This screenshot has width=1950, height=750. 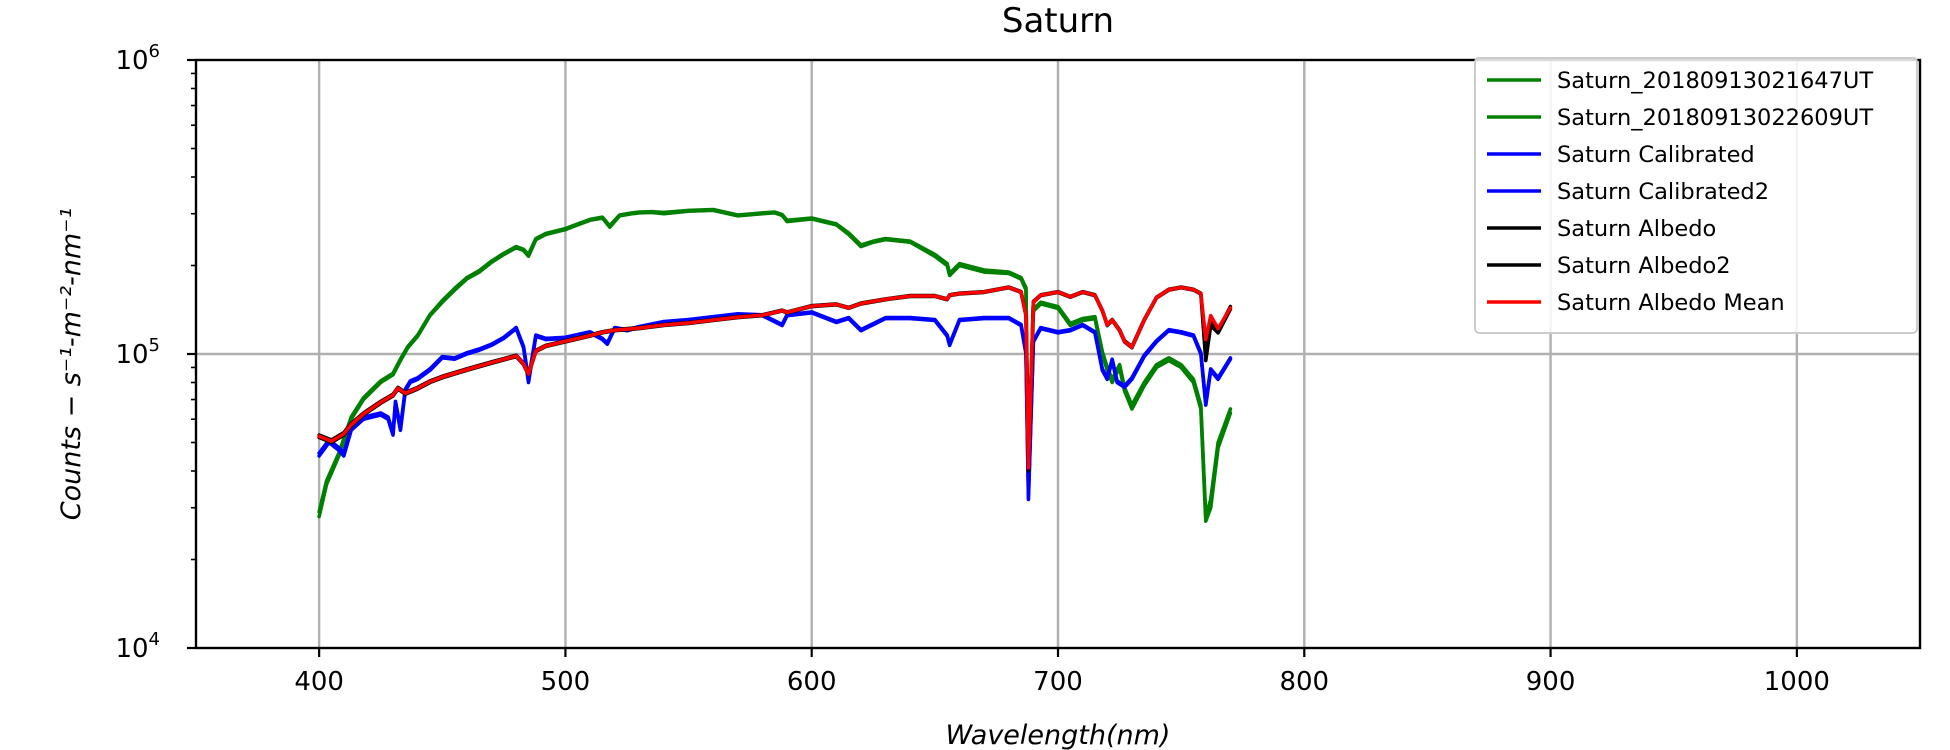 What do you see at coordinates (1058, 21) in the screenshot?
I see `chart-title: Saturn` at bounding box center [1058, 21].